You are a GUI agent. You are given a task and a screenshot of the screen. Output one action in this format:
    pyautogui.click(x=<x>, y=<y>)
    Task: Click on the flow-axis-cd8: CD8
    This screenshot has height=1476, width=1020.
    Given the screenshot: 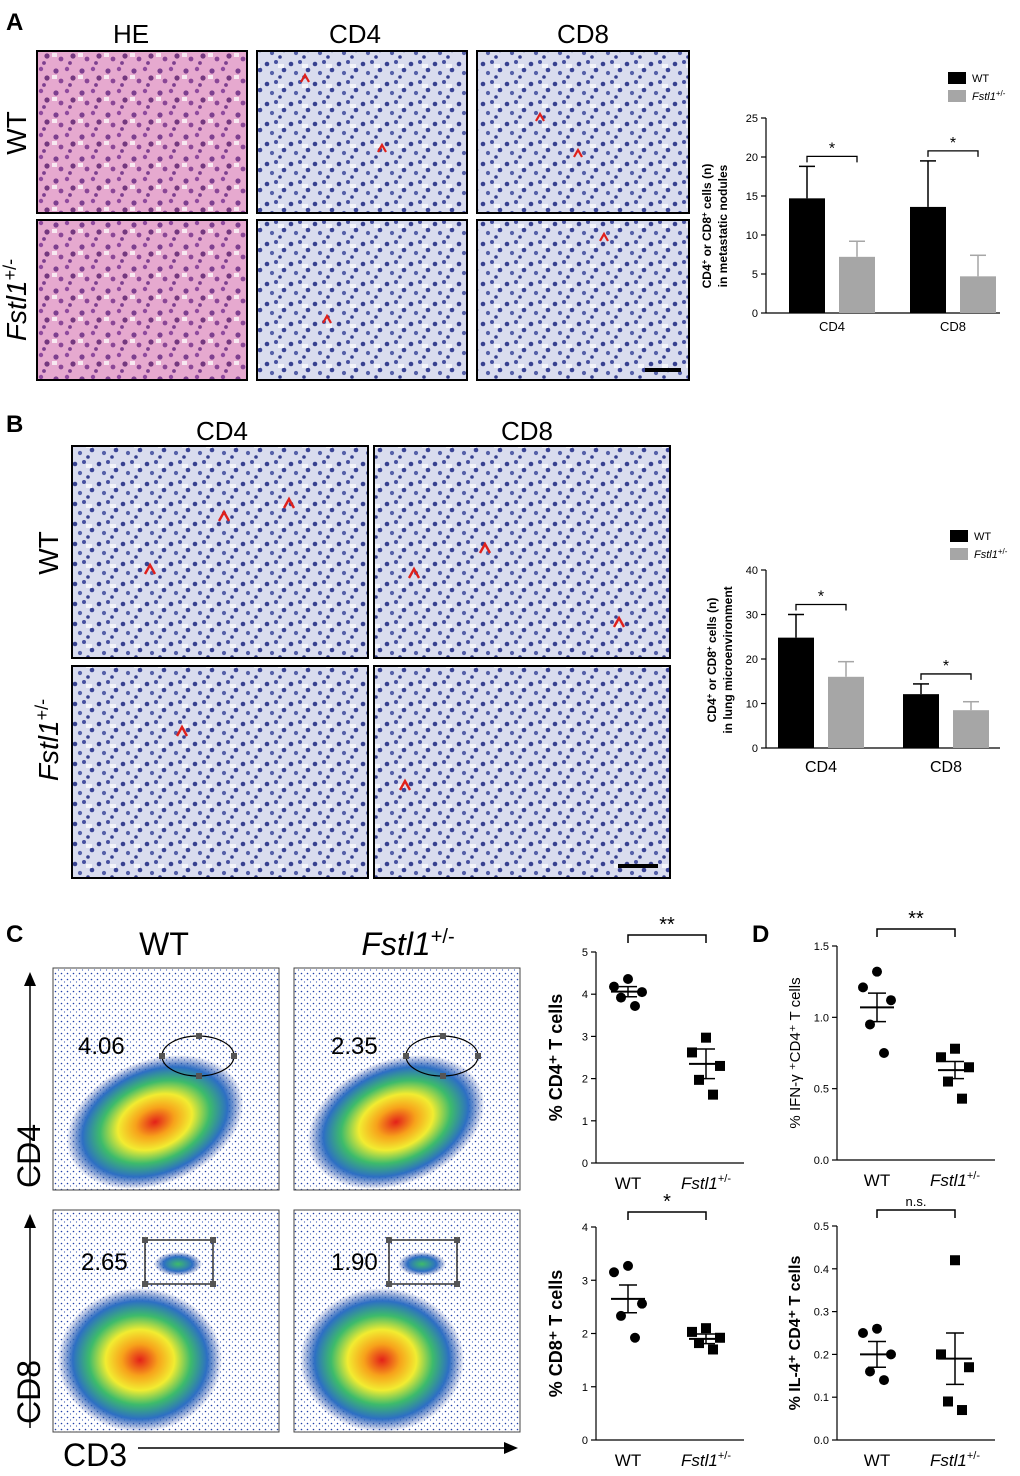 What is the action you would take?
    pyautogui.click(x=29, y=1392)
    